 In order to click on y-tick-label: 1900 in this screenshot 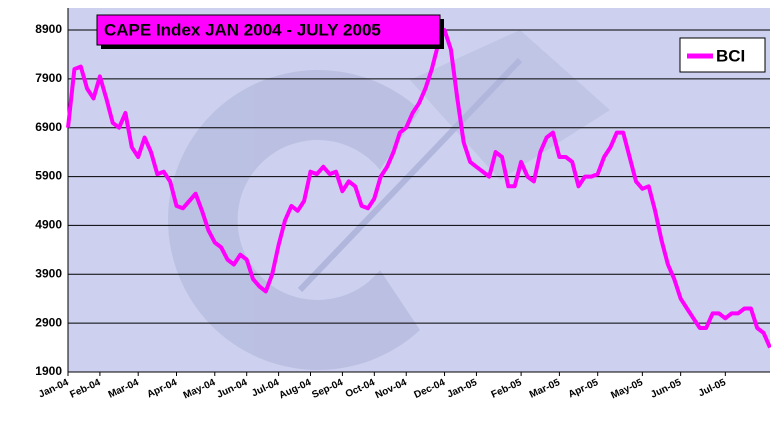, I will do `click(48, 371)`.